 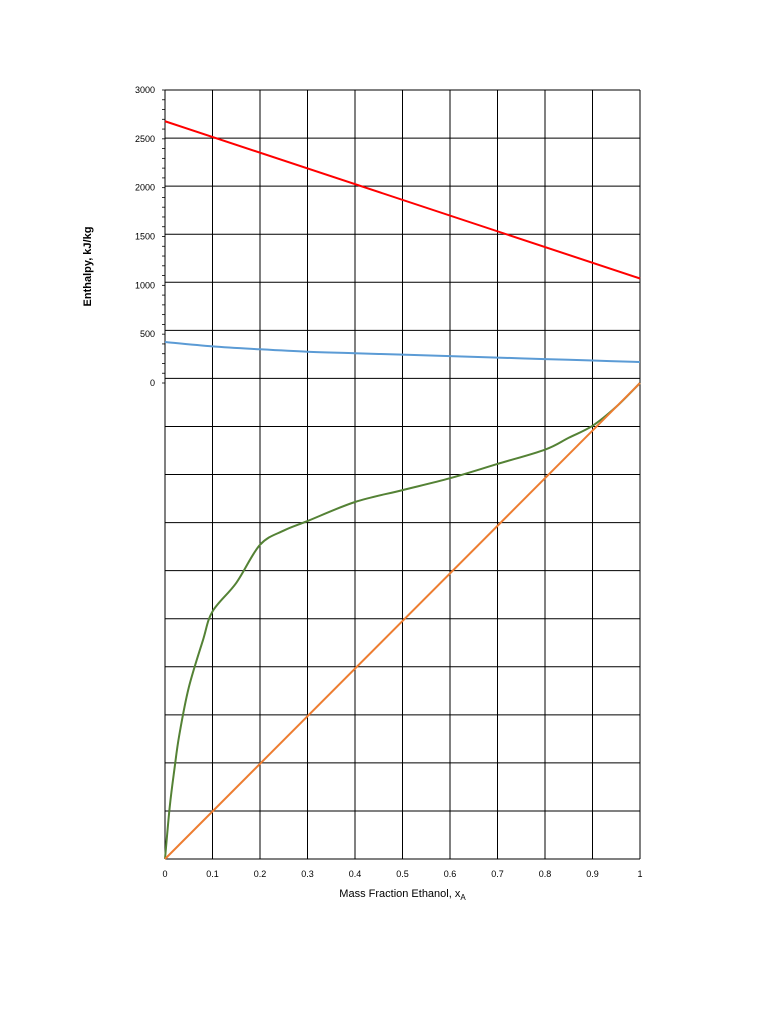 What do you see at coordinates (152, 383) in the screenshot?
I see `y-tick-label: 0` at bounding box center [152, 383].